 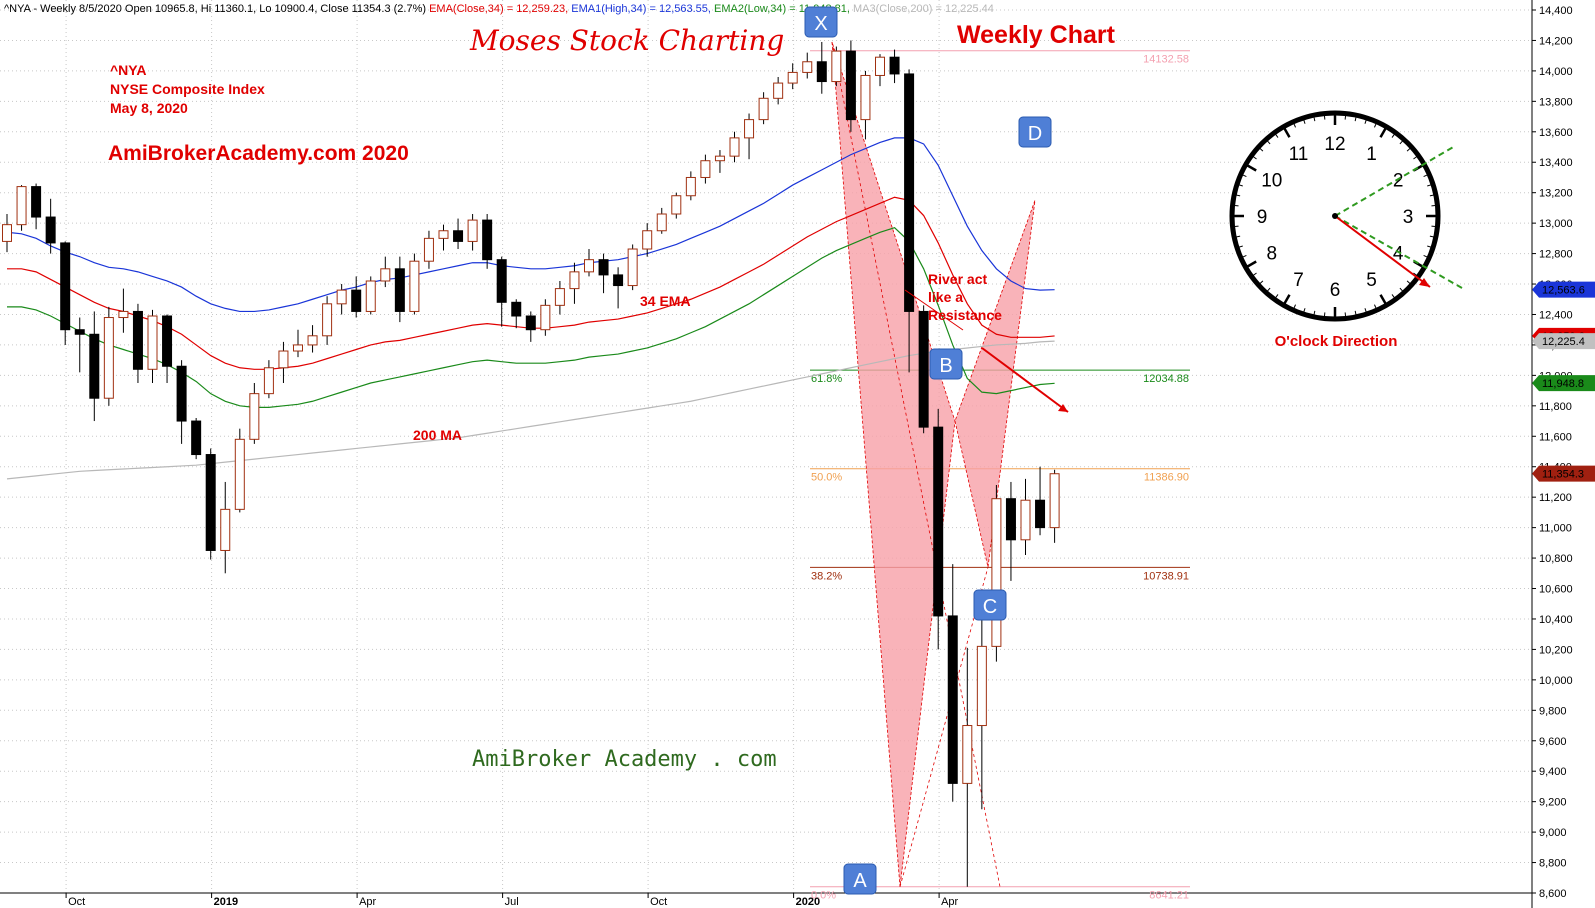 I want to click on svg-text: A, so click(x=860, y=881).